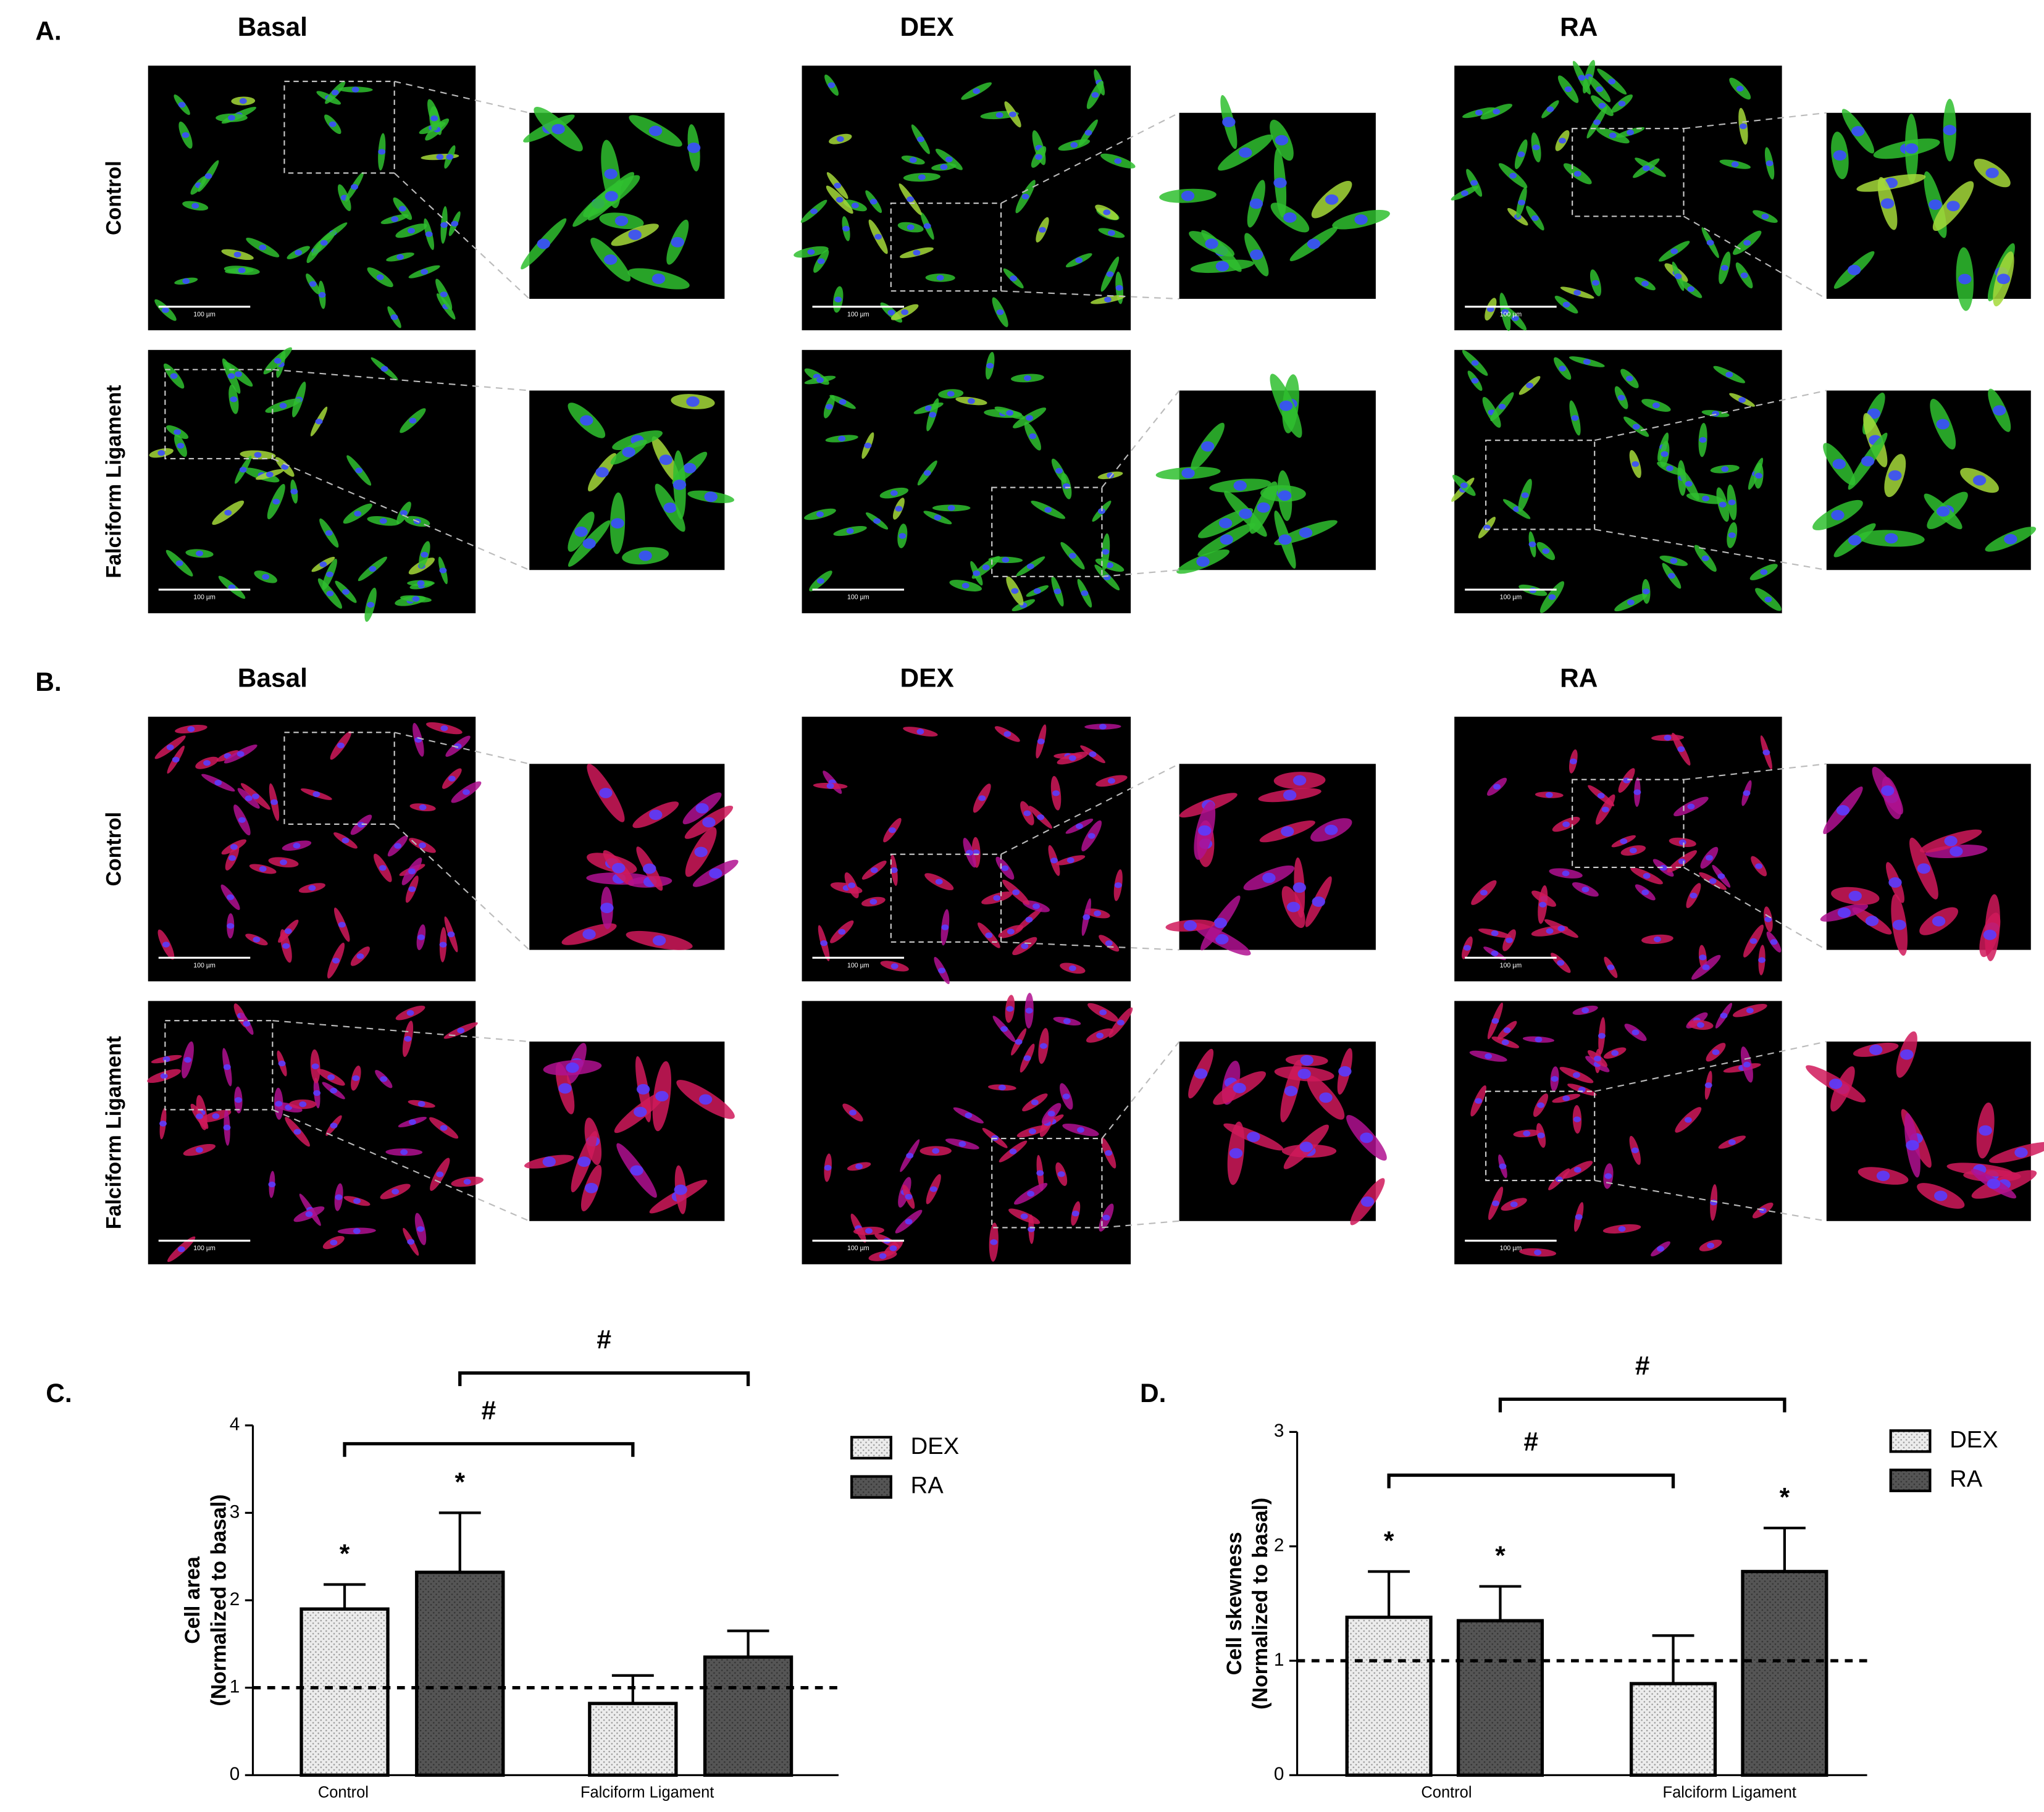 The image size is (2044, 1812). What do you see at coordinates (235, 1599) in the screenshot?
I see `y-tick-label: 2` at bounding box center [235, 1599].